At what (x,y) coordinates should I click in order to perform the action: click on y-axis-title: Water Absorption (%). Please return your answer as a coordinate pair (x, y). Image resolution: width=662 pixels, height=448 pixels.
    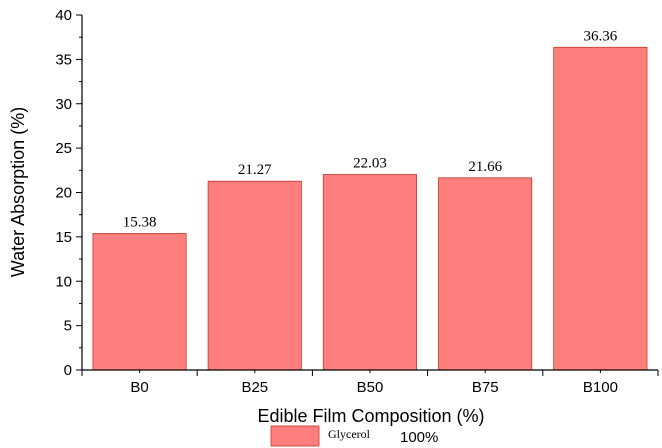
    Looking at the image, I should click on (18, 192).